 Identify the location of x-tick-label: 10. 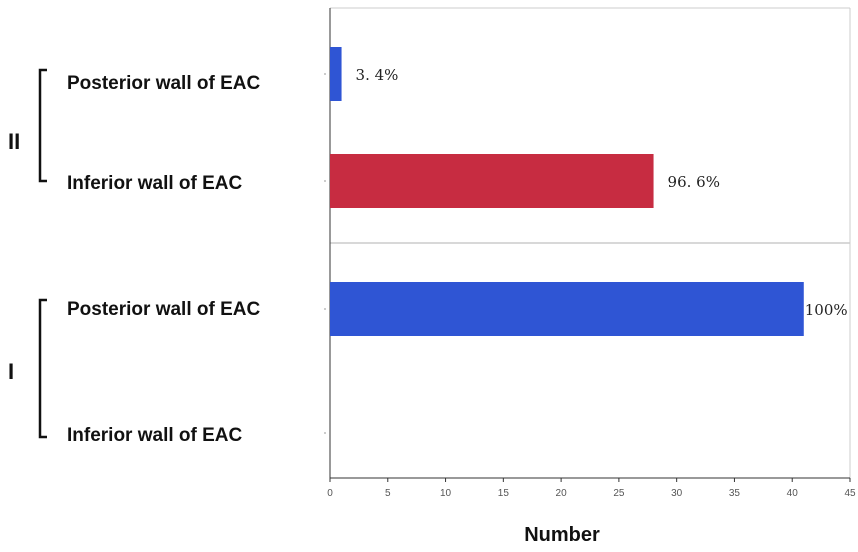
(446, 493).